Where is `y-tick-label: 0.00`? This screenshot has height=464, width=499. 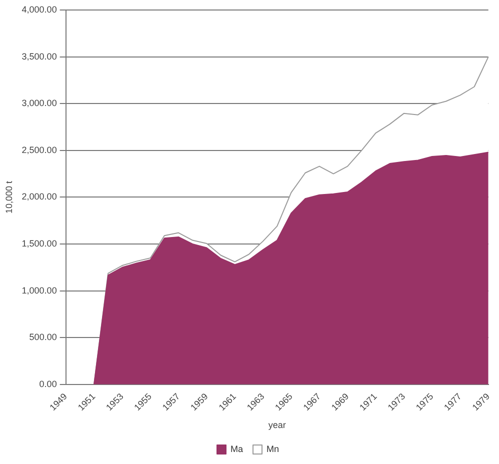
y-tick-label: 0.00 is located at coordinates (48, 383).